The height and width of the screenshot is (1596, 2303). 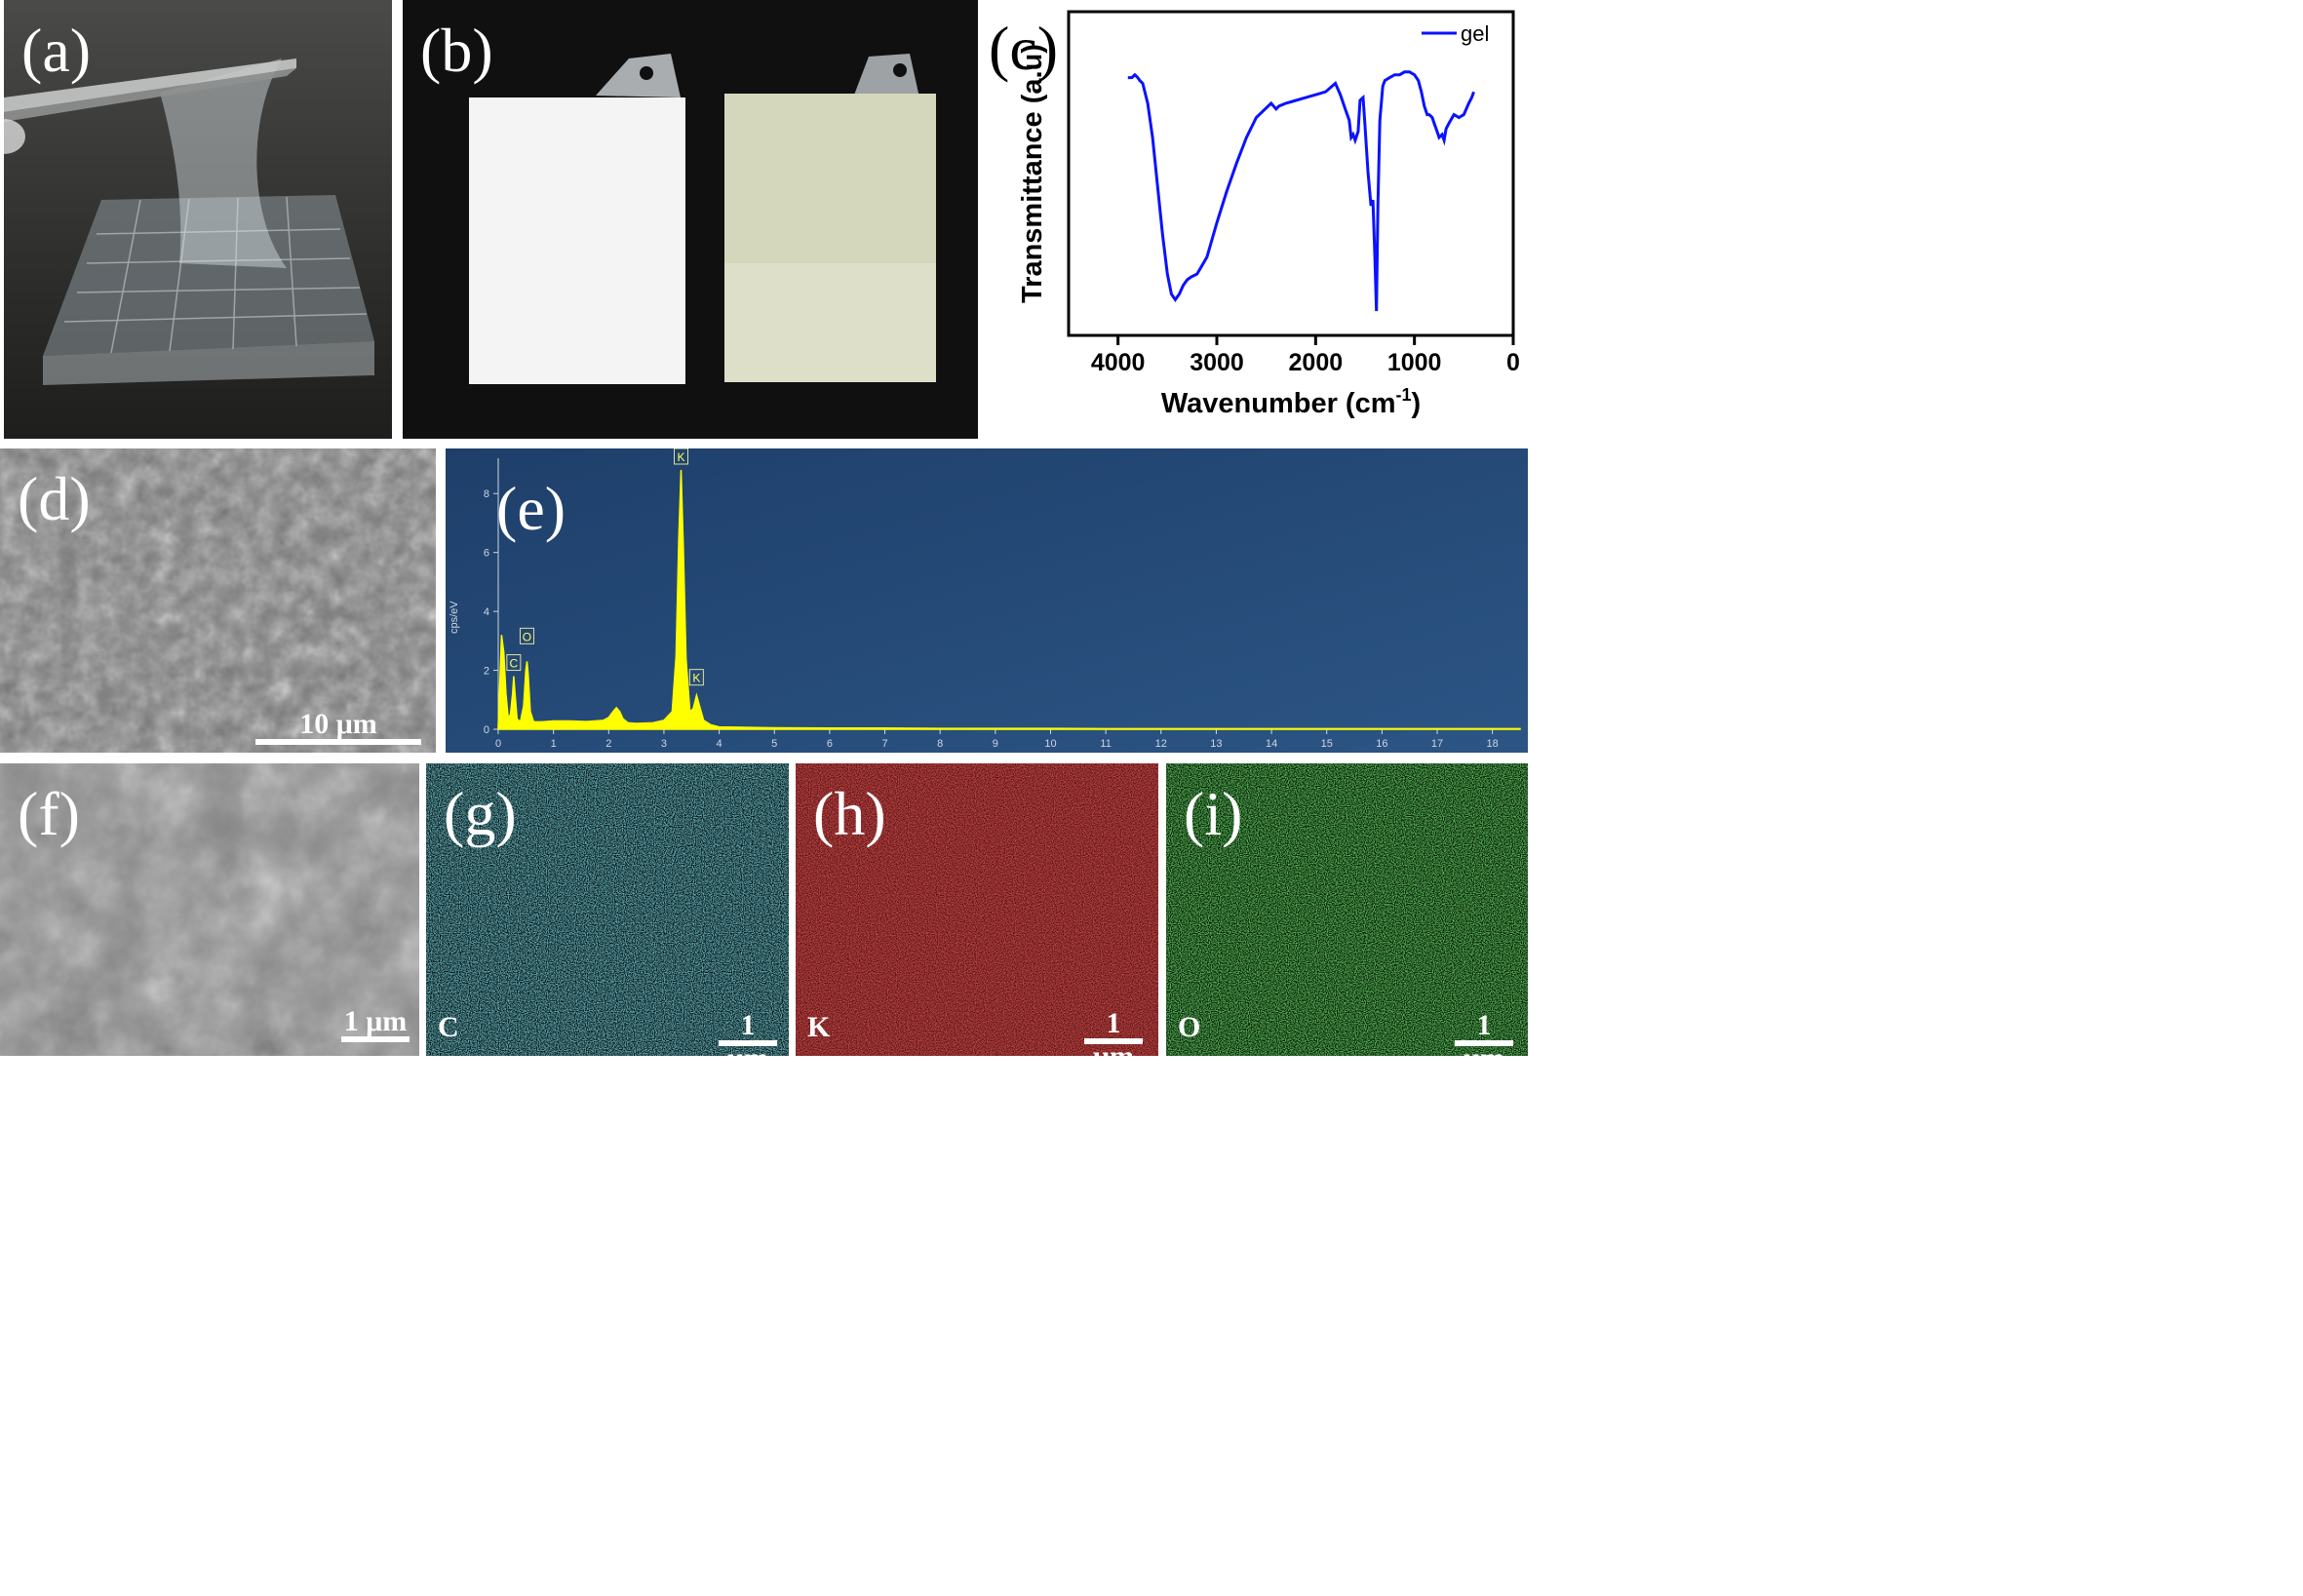 I want to click on eds-x-tick-label: 7, so click(x=884, y=744).